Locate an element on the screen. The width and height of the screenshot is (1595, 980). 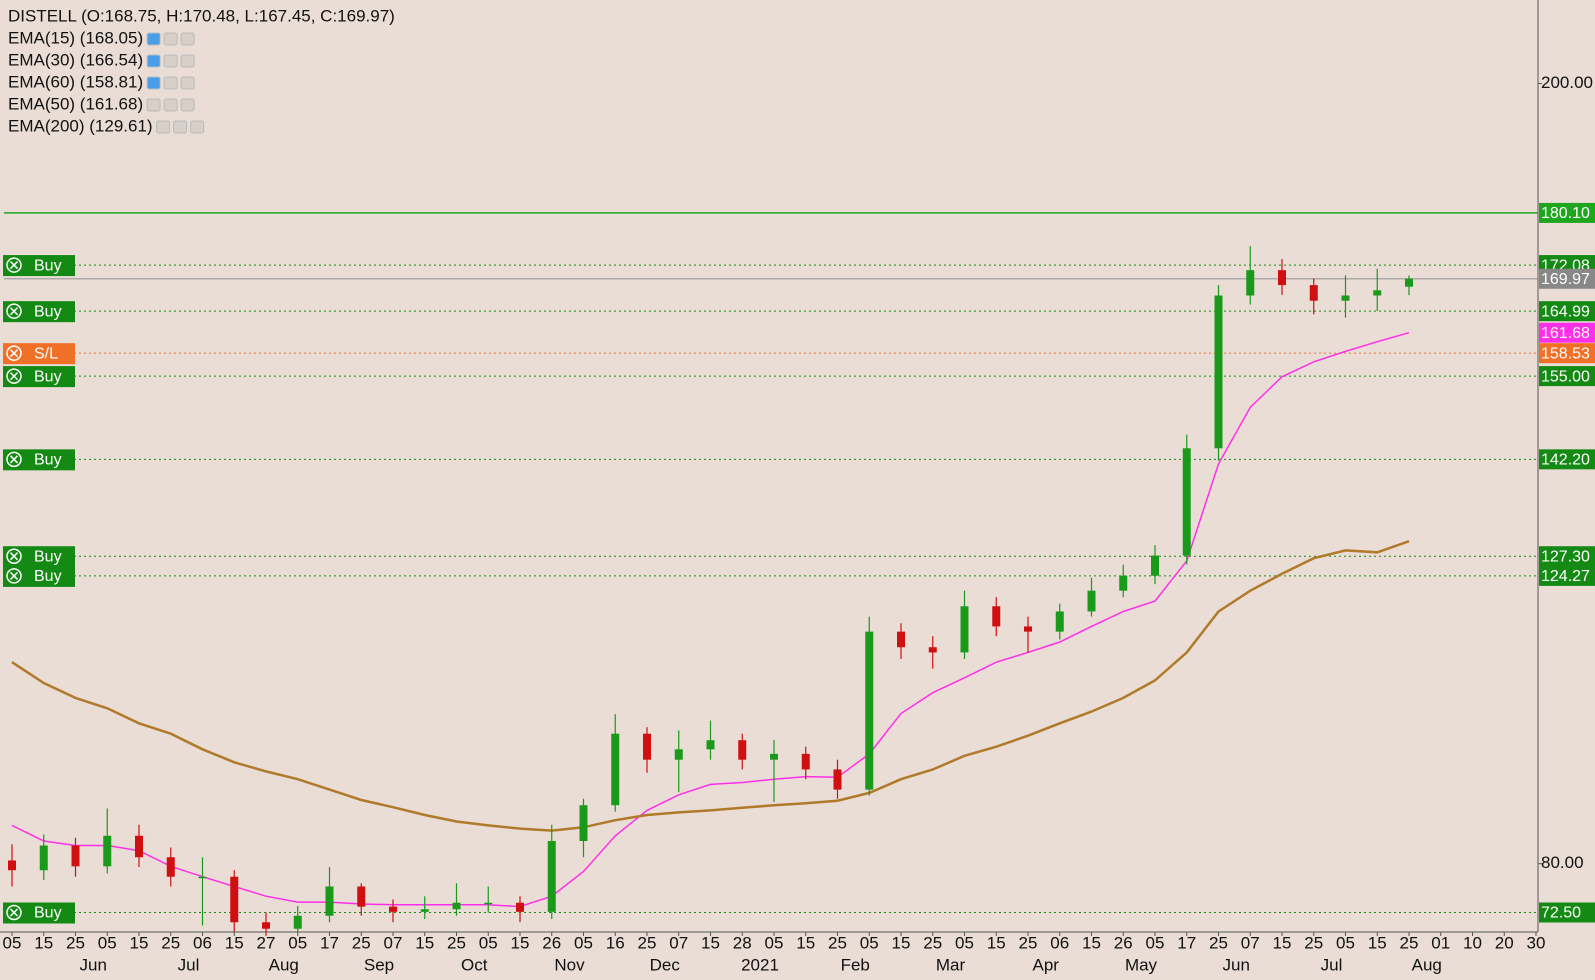
level-price-label: 155.00 is located at coordinates (1565, 376).